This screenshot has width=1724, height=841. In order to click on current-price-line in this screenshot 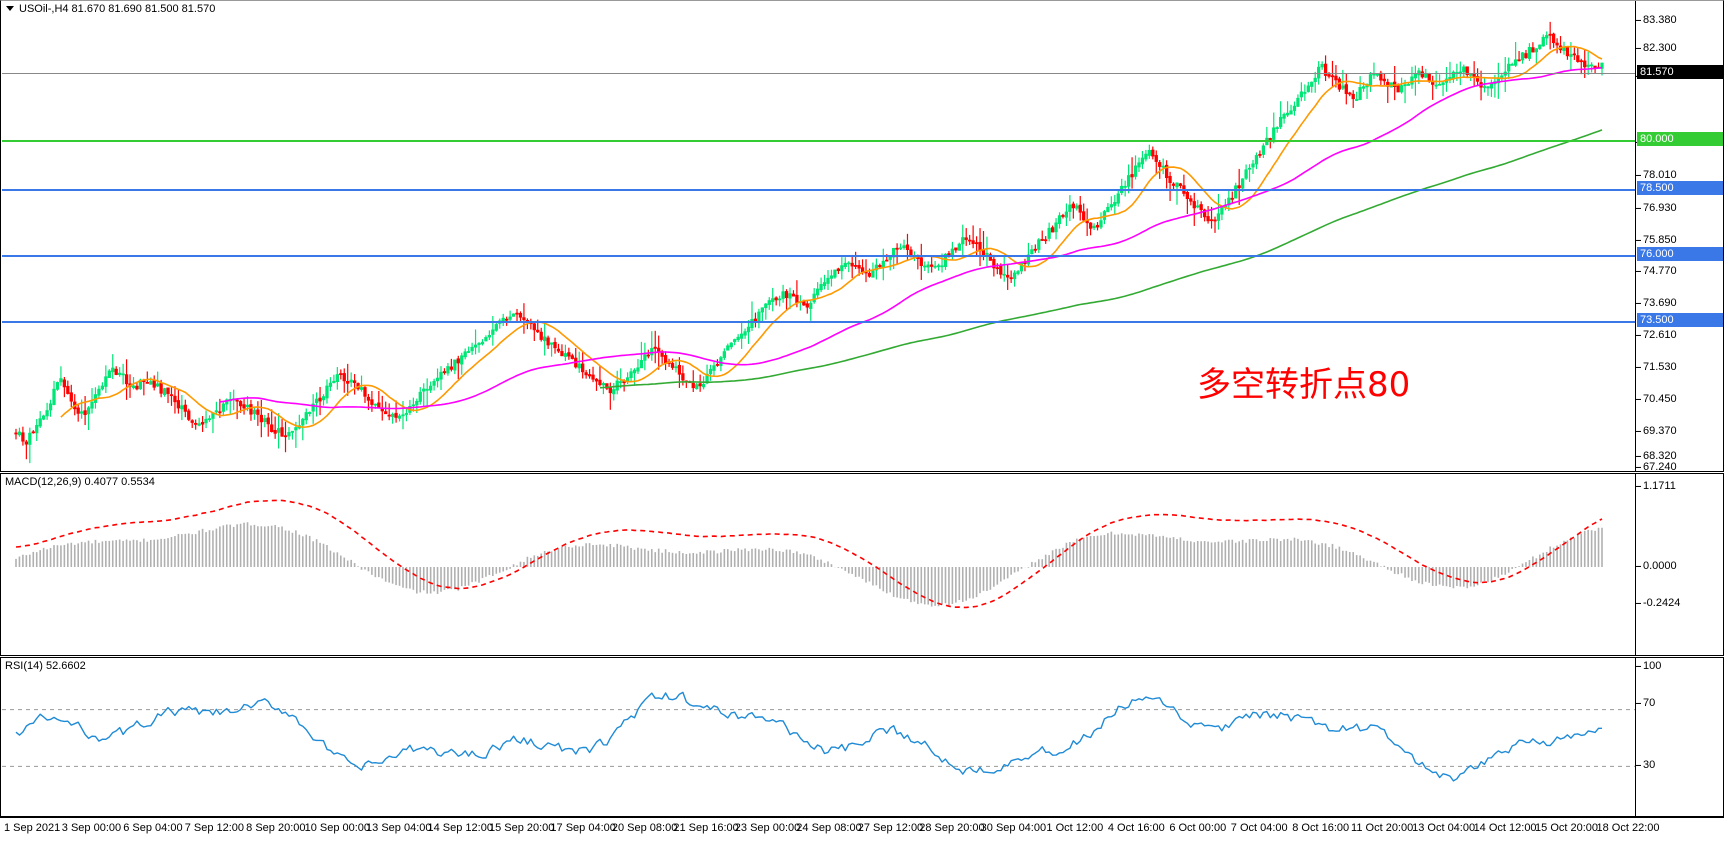, I will do `click(818, 73)`.